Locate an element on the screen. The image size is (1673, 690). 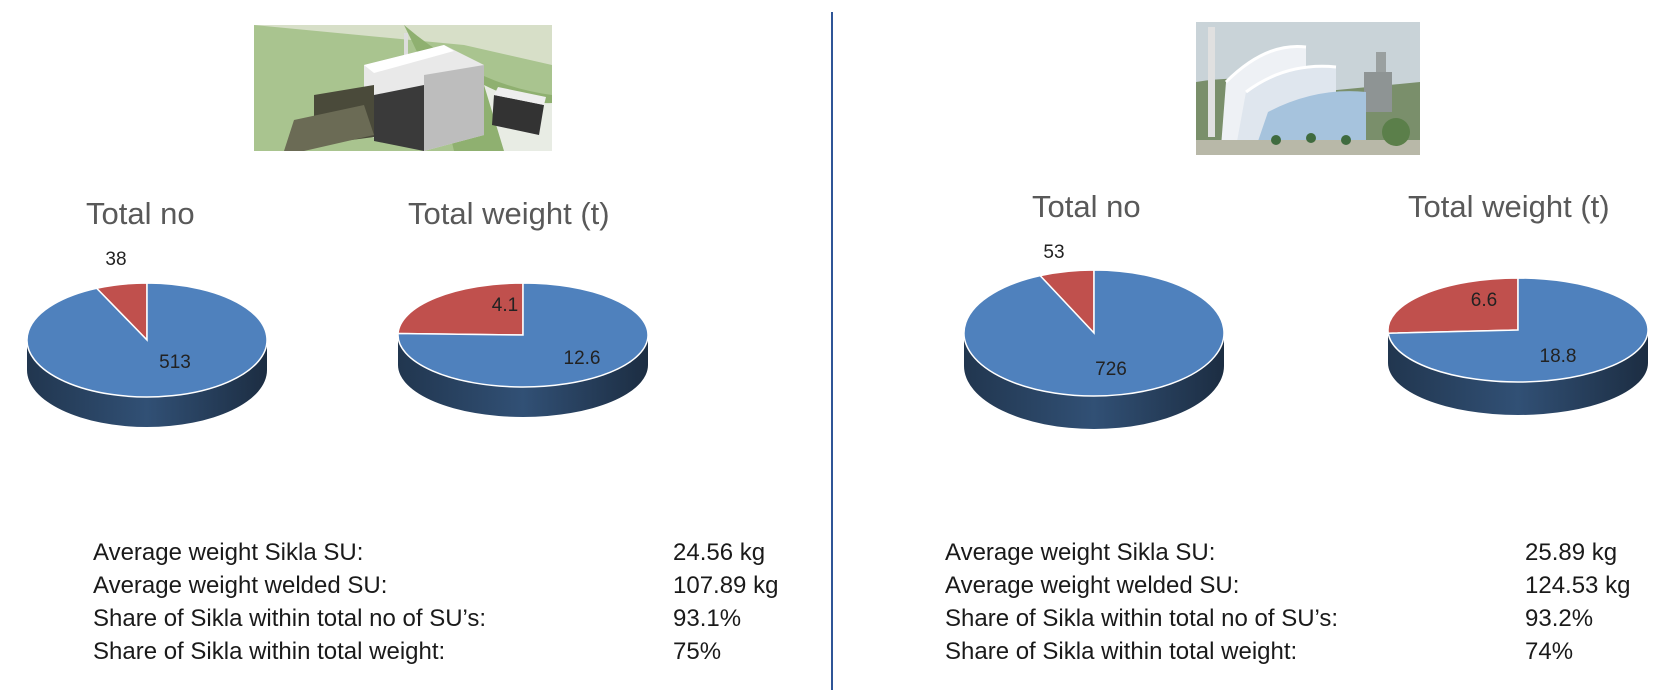
data-label-sikla: 18.8 is located at coordinates (1558, 356).